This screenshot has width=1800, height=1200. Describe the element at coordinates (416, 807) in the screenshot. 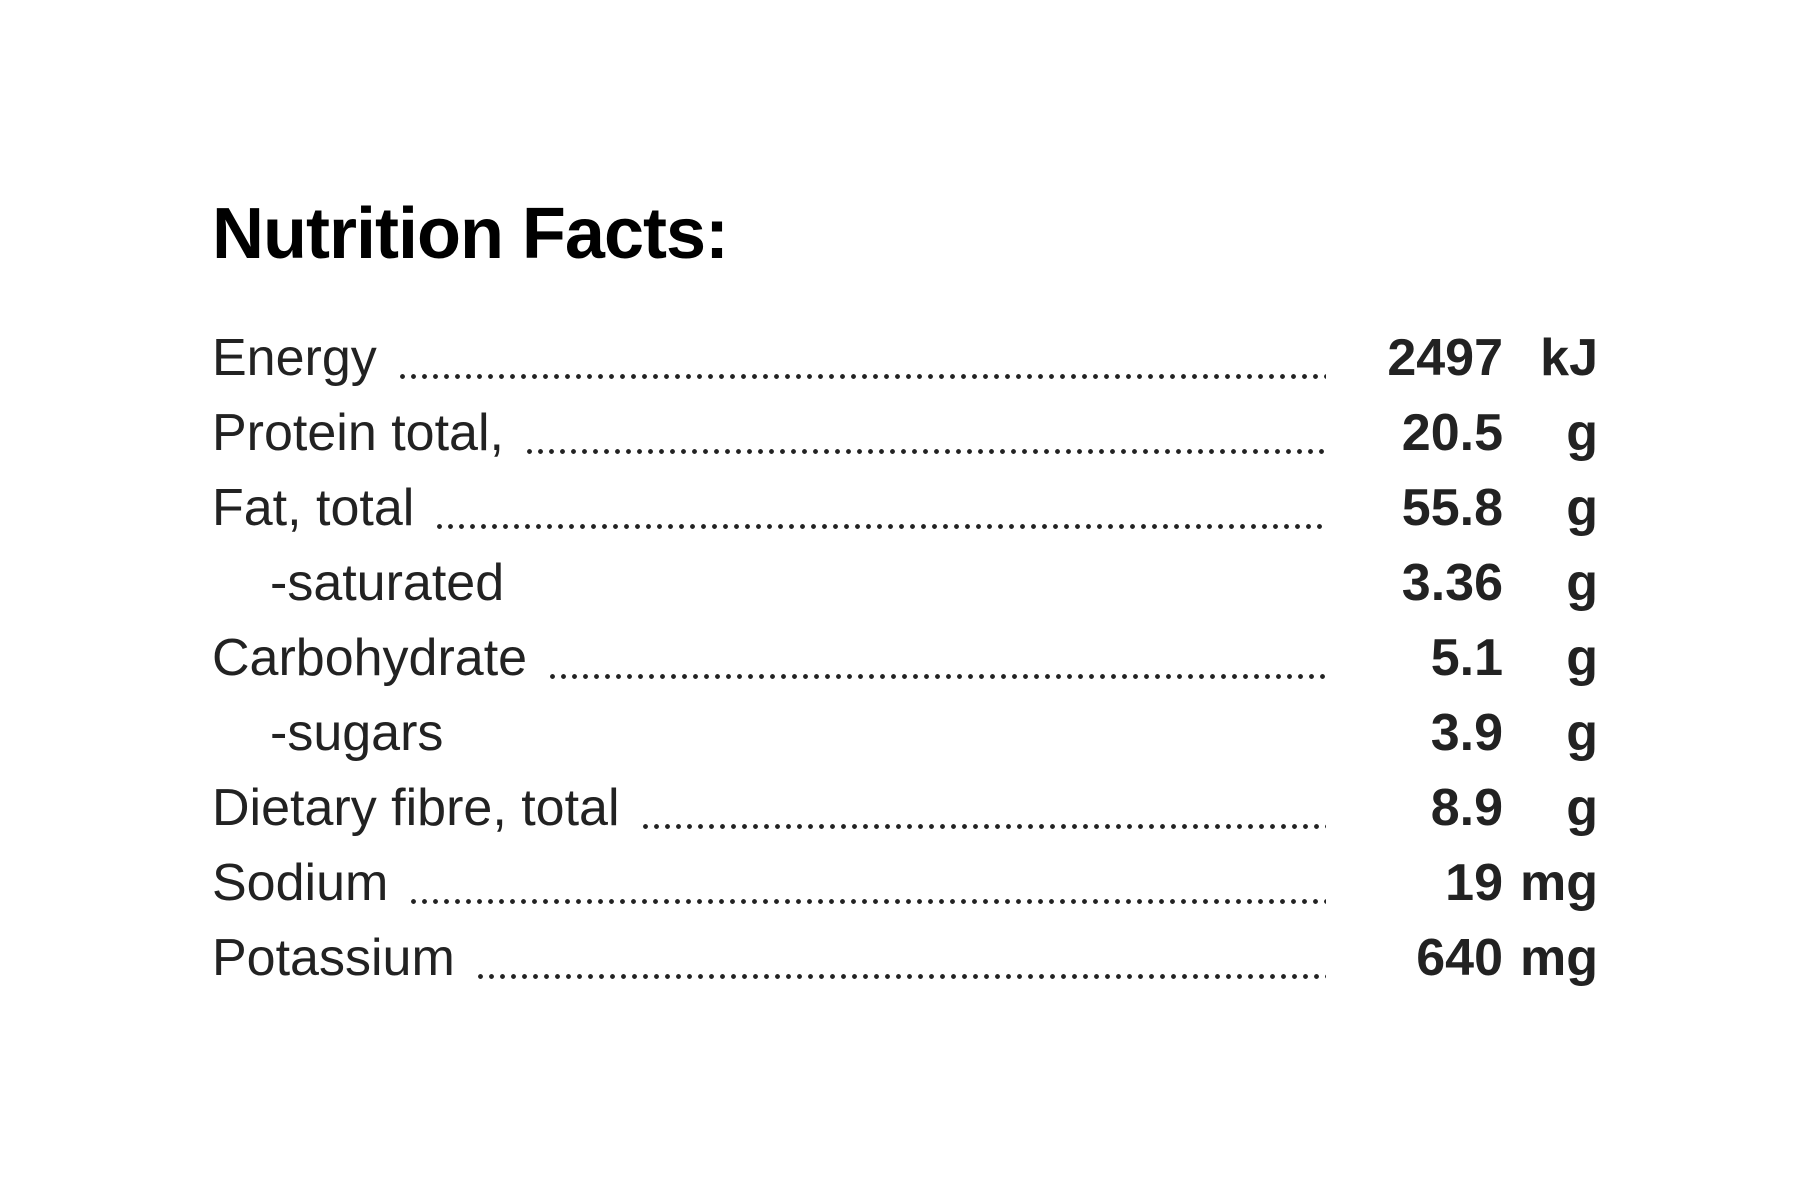

I see `nutrient-label: Dietary fibre, total` at that location.